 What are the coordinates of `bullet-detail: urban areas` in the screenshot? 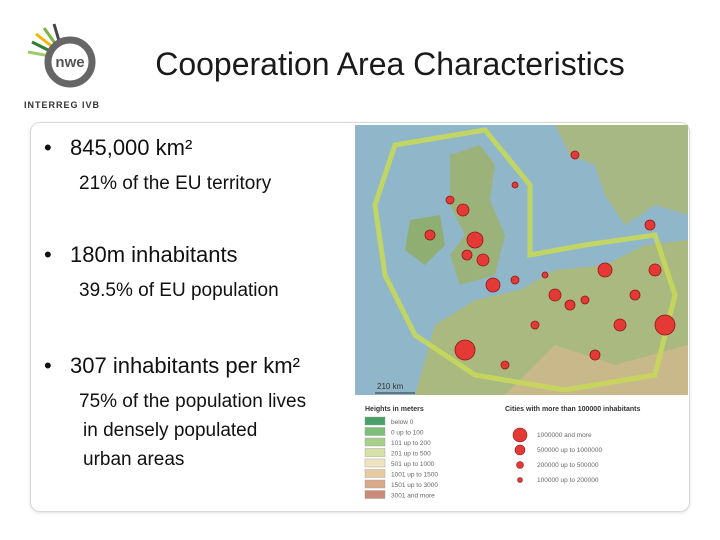 It's located at (134, 459).